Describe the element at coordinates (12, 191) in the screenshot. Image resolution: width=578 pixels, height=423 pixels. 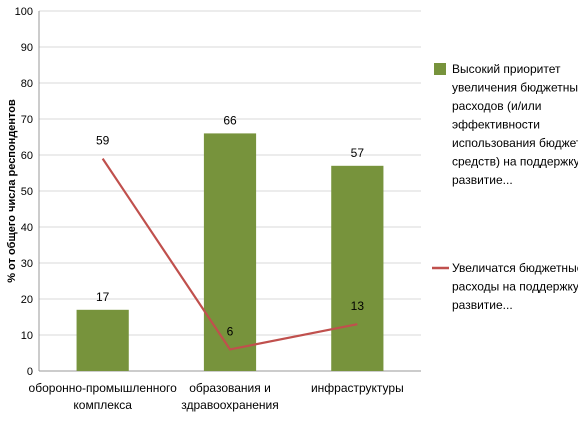
I see `y-axis-label: % от общего числа респондентов` at that location.